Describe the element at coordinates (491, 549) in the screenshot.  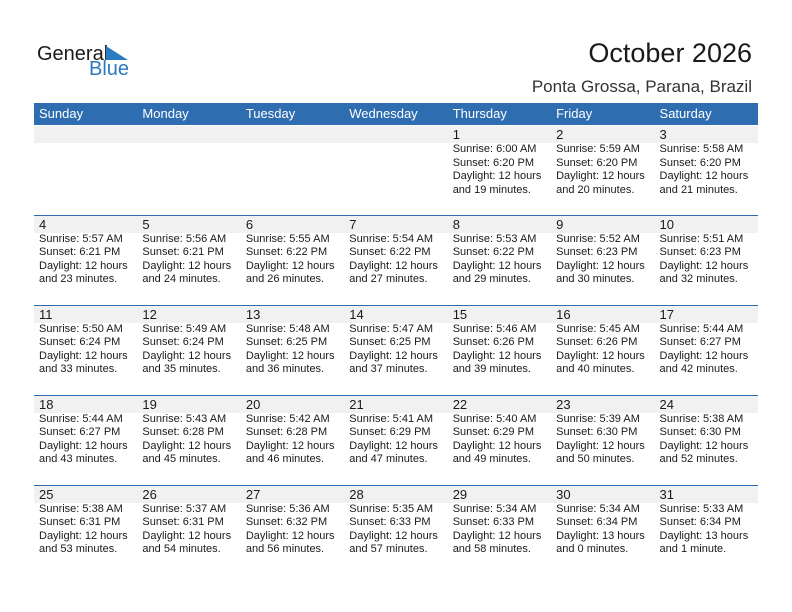
I see `daylight2-text: and 58 minutes.` at that location.